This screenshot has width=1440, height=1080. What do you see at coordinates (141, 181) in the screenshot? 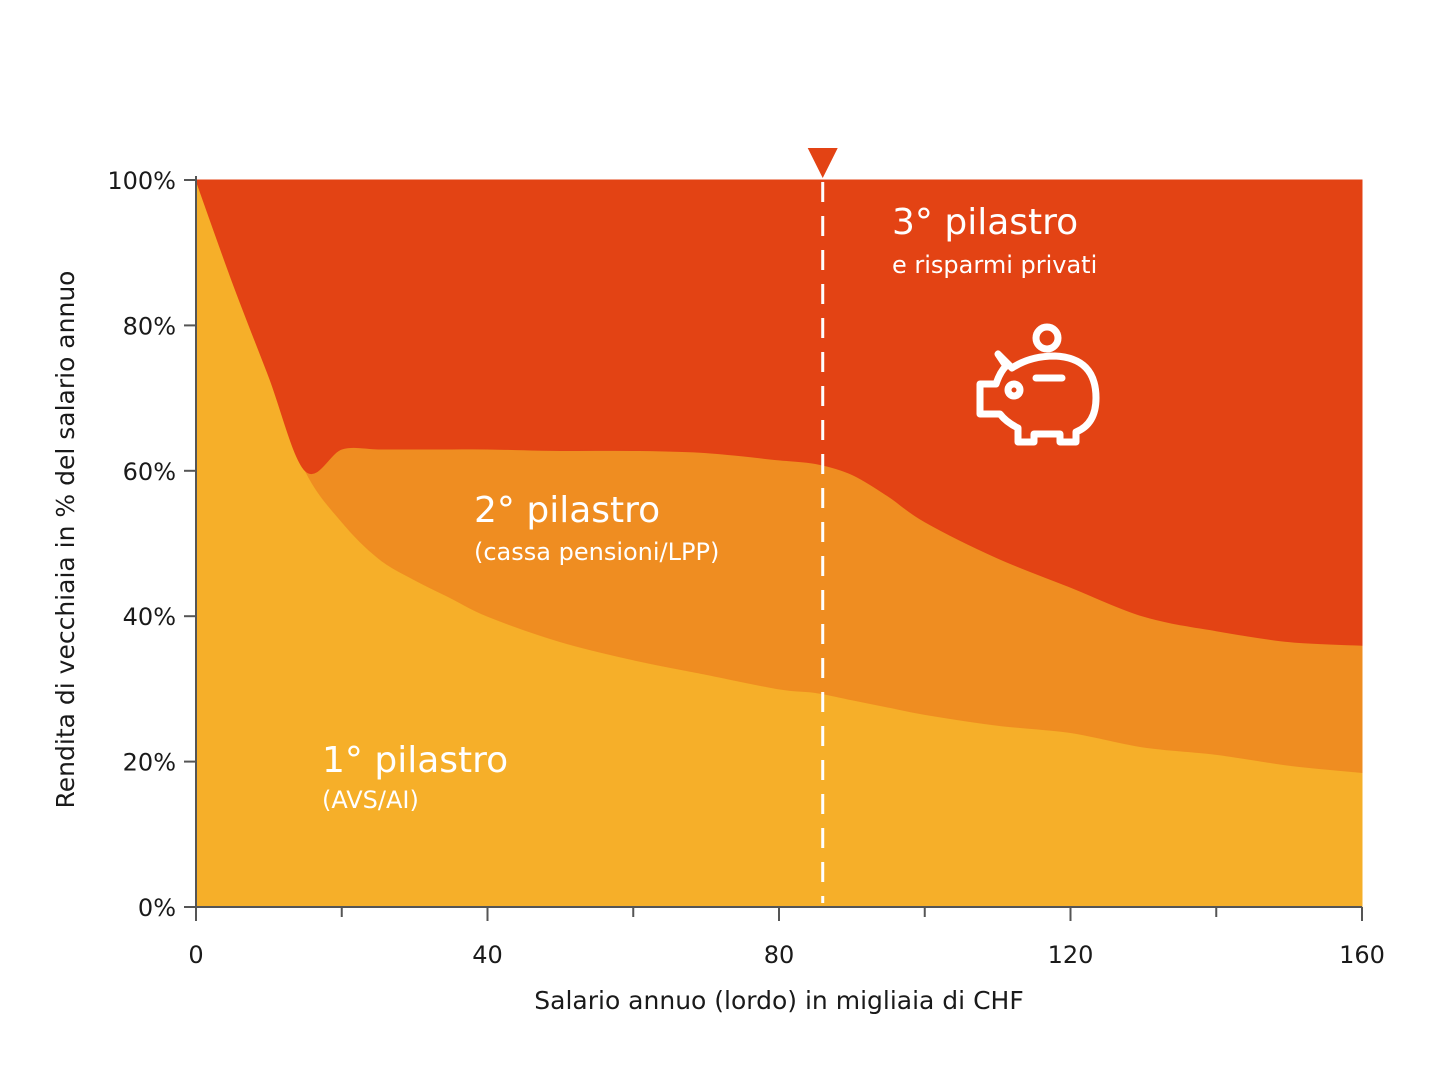
I see `y-tick-label: 100%` at bounding box center [141, 181].